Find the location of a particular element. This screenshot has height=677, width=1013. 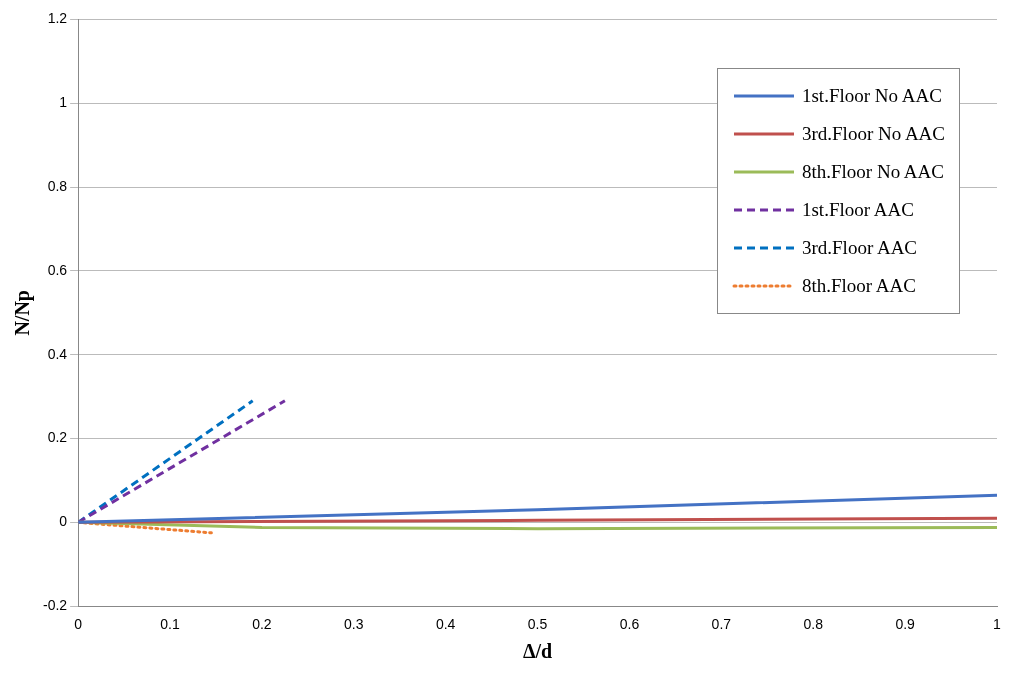

y-tick-label: 1.2 is located at coordinates (57, 18).